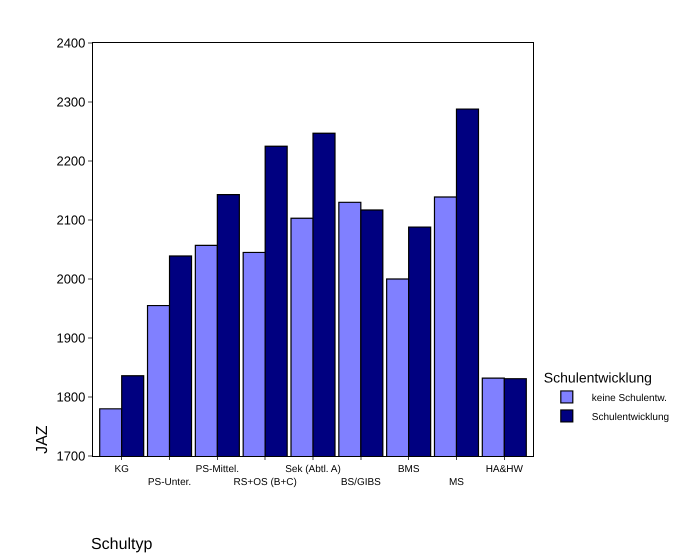 This screenshot has width=687, height=554. Describe the element at coordinates (598, 377) in the screenshot. I see `legend-title: Schulentwicklung` at that location.